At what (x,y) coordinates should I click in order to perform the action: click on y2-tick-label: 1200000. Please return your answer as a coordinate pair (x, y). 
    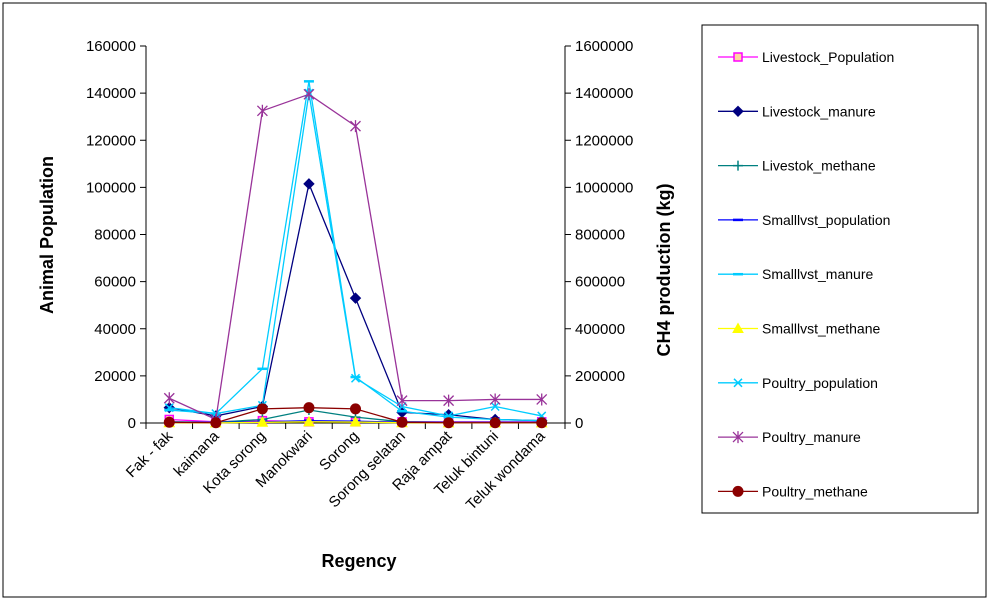
    Looking at the image, I should click on (604, 140).